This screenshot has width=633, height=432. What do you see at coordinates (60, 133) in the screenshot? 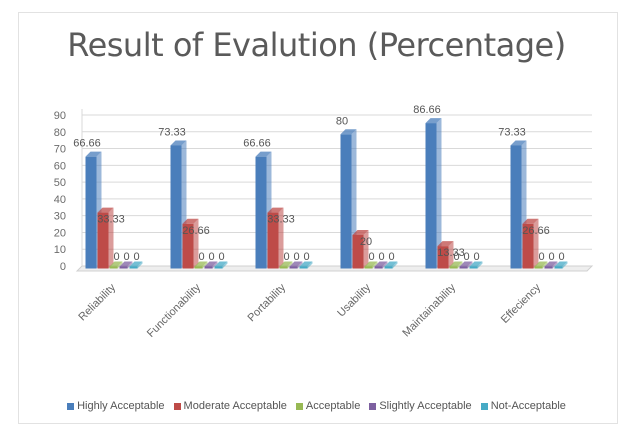
I see `y-tick-label: 80` at bounding box center [60, 133].